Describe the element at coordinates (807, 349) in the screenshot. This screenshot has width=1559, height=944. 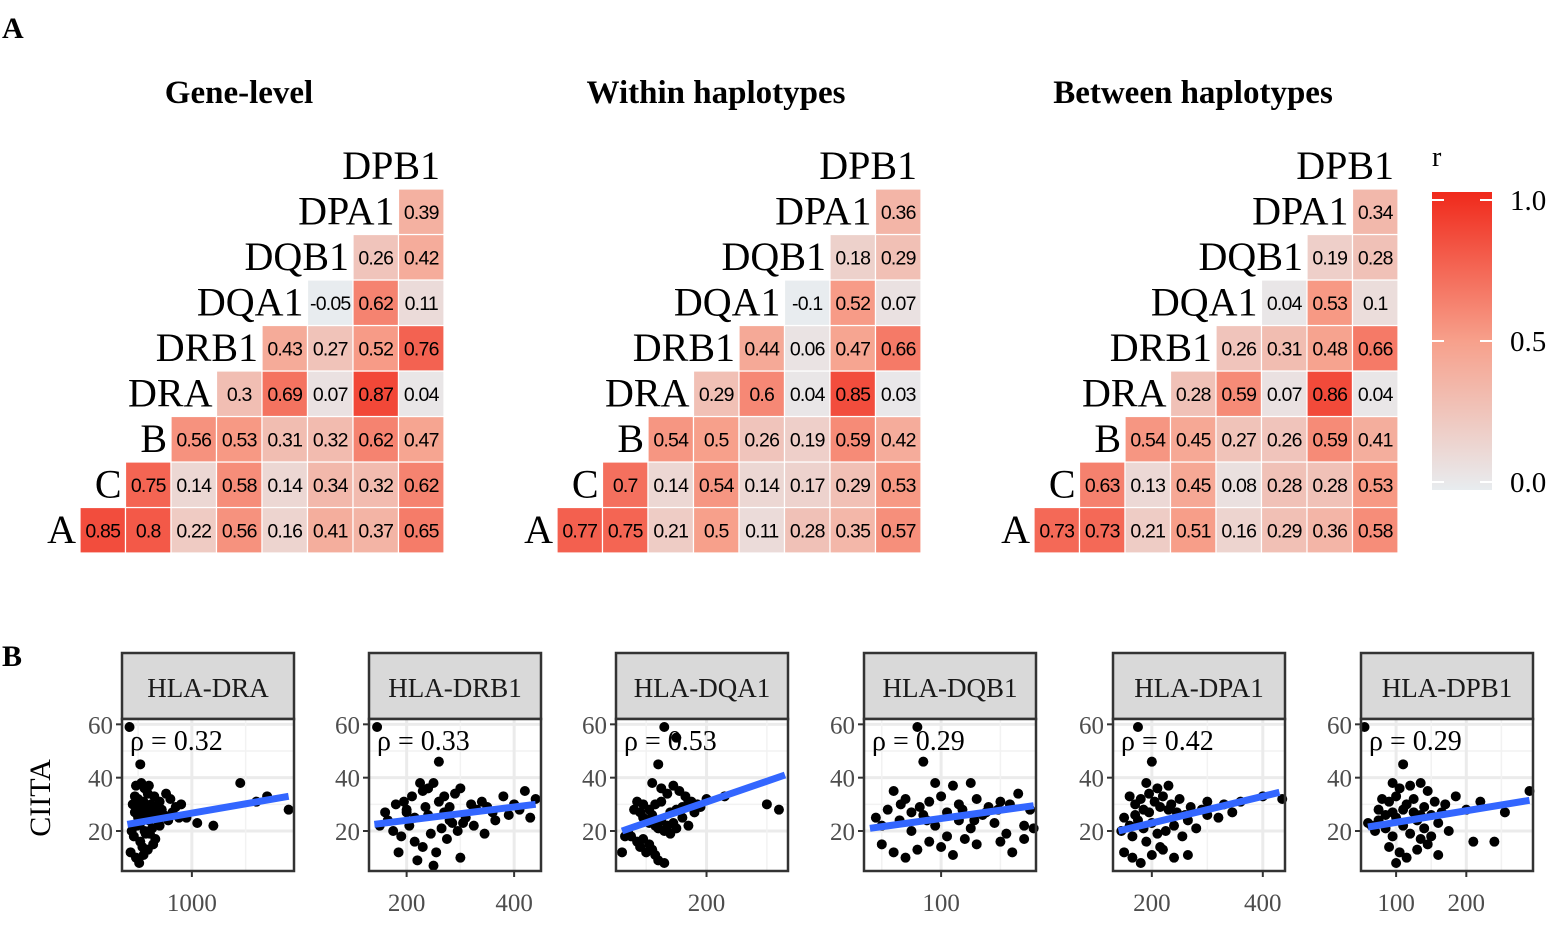
I see `heatmap-cell-label: 0.06` at that location.